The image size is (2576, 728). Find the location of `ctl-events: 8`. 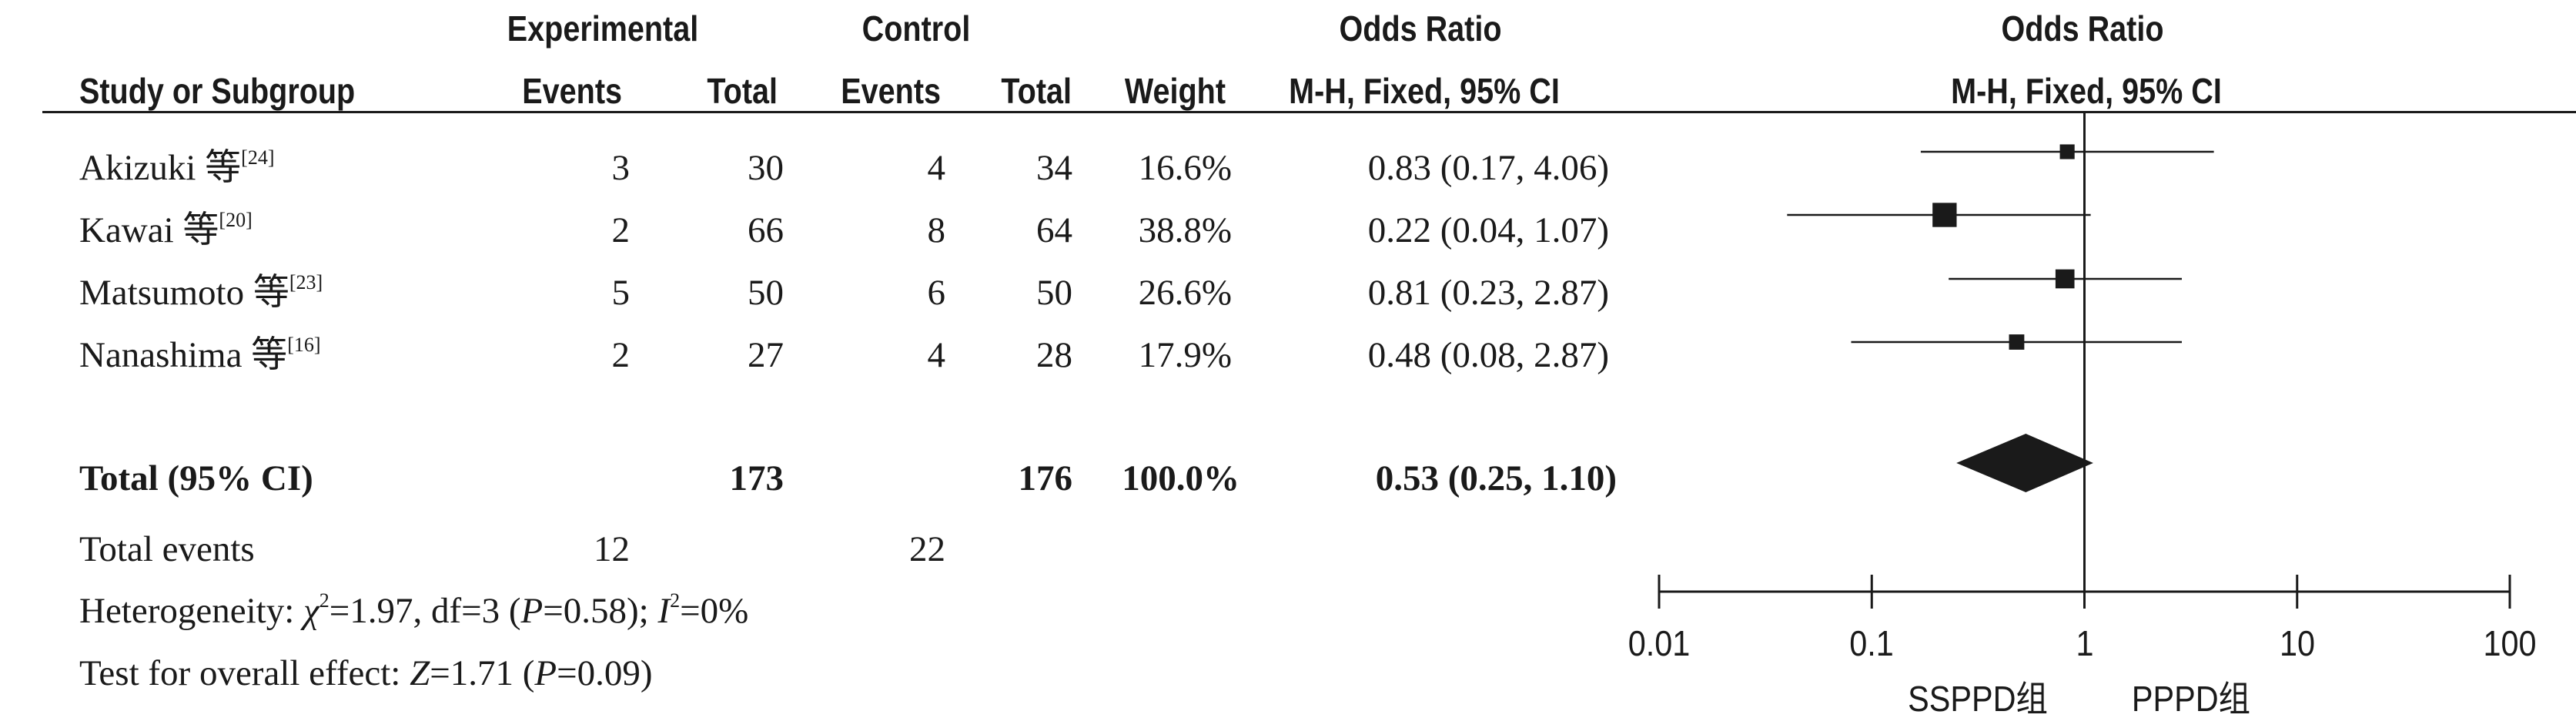

ctl-events: 8 is located at coordinates (937, 230).